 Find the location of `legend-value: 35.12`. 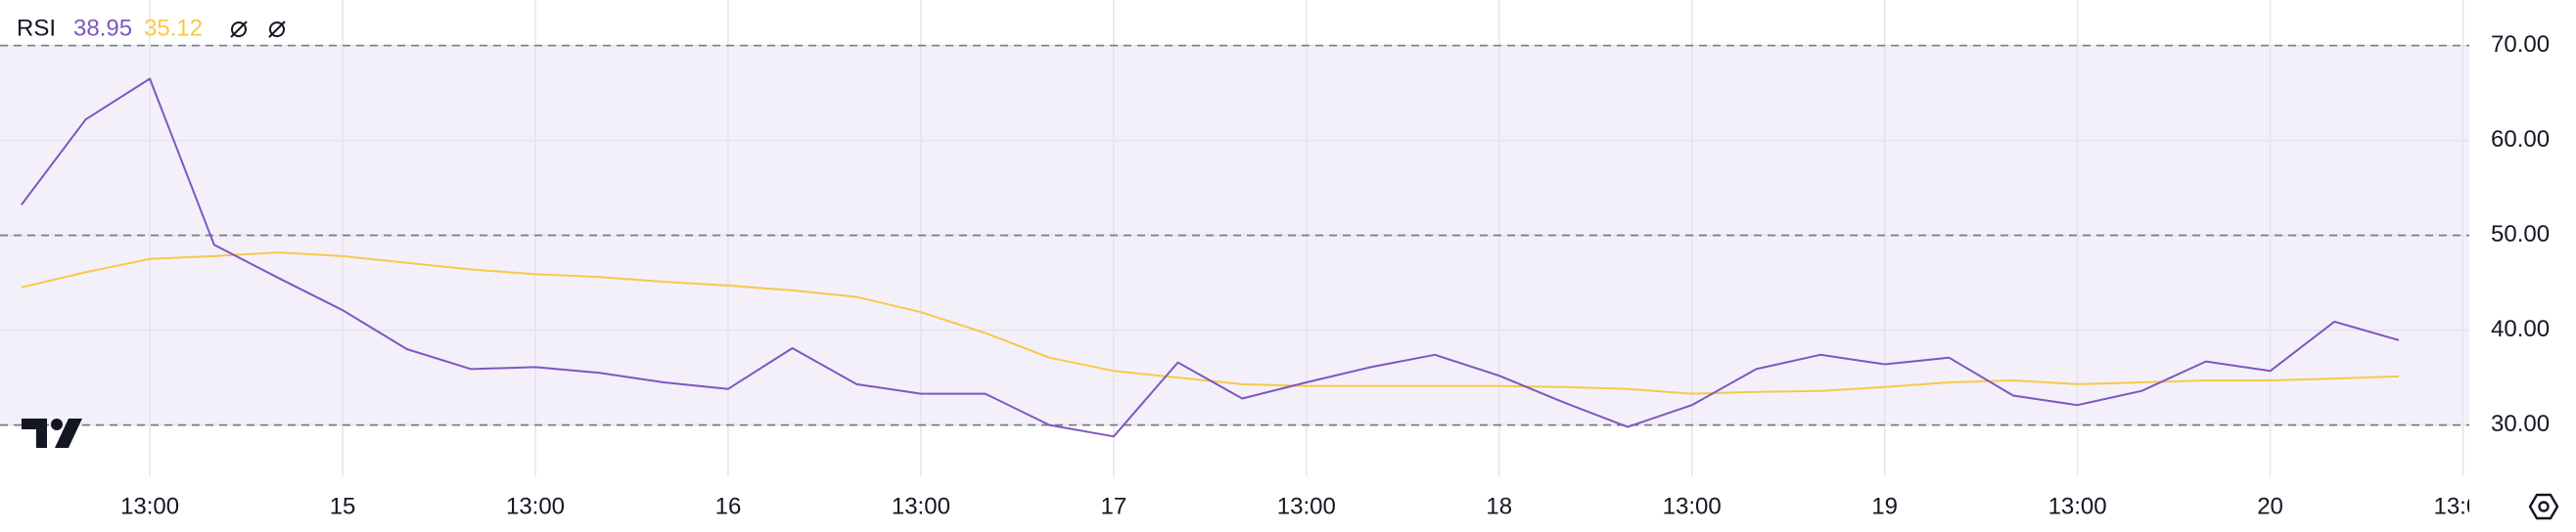

legend-value: 35.12 is located at coordinates (174, 28).